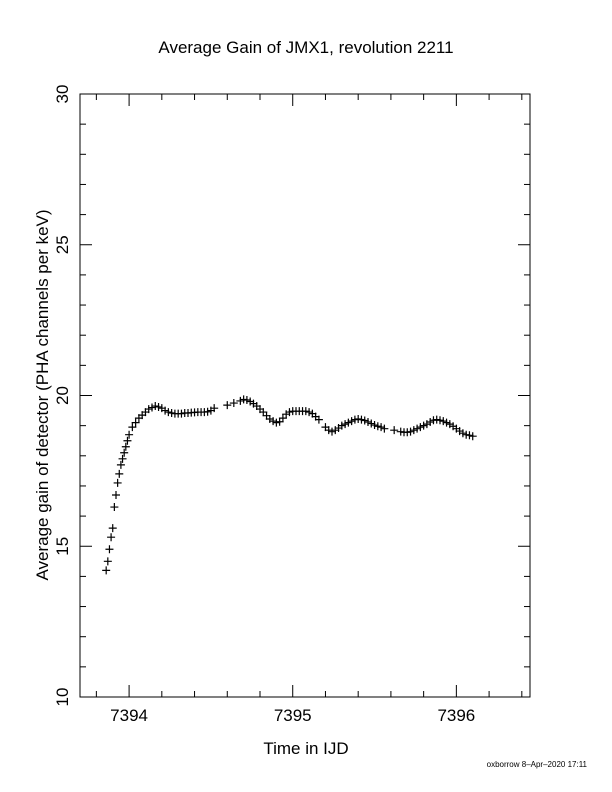 The image size is (612, 792). What do you see at coordinates (289, 485) in the screenshot?
I see `data-points` at bounding box center [289, 485].